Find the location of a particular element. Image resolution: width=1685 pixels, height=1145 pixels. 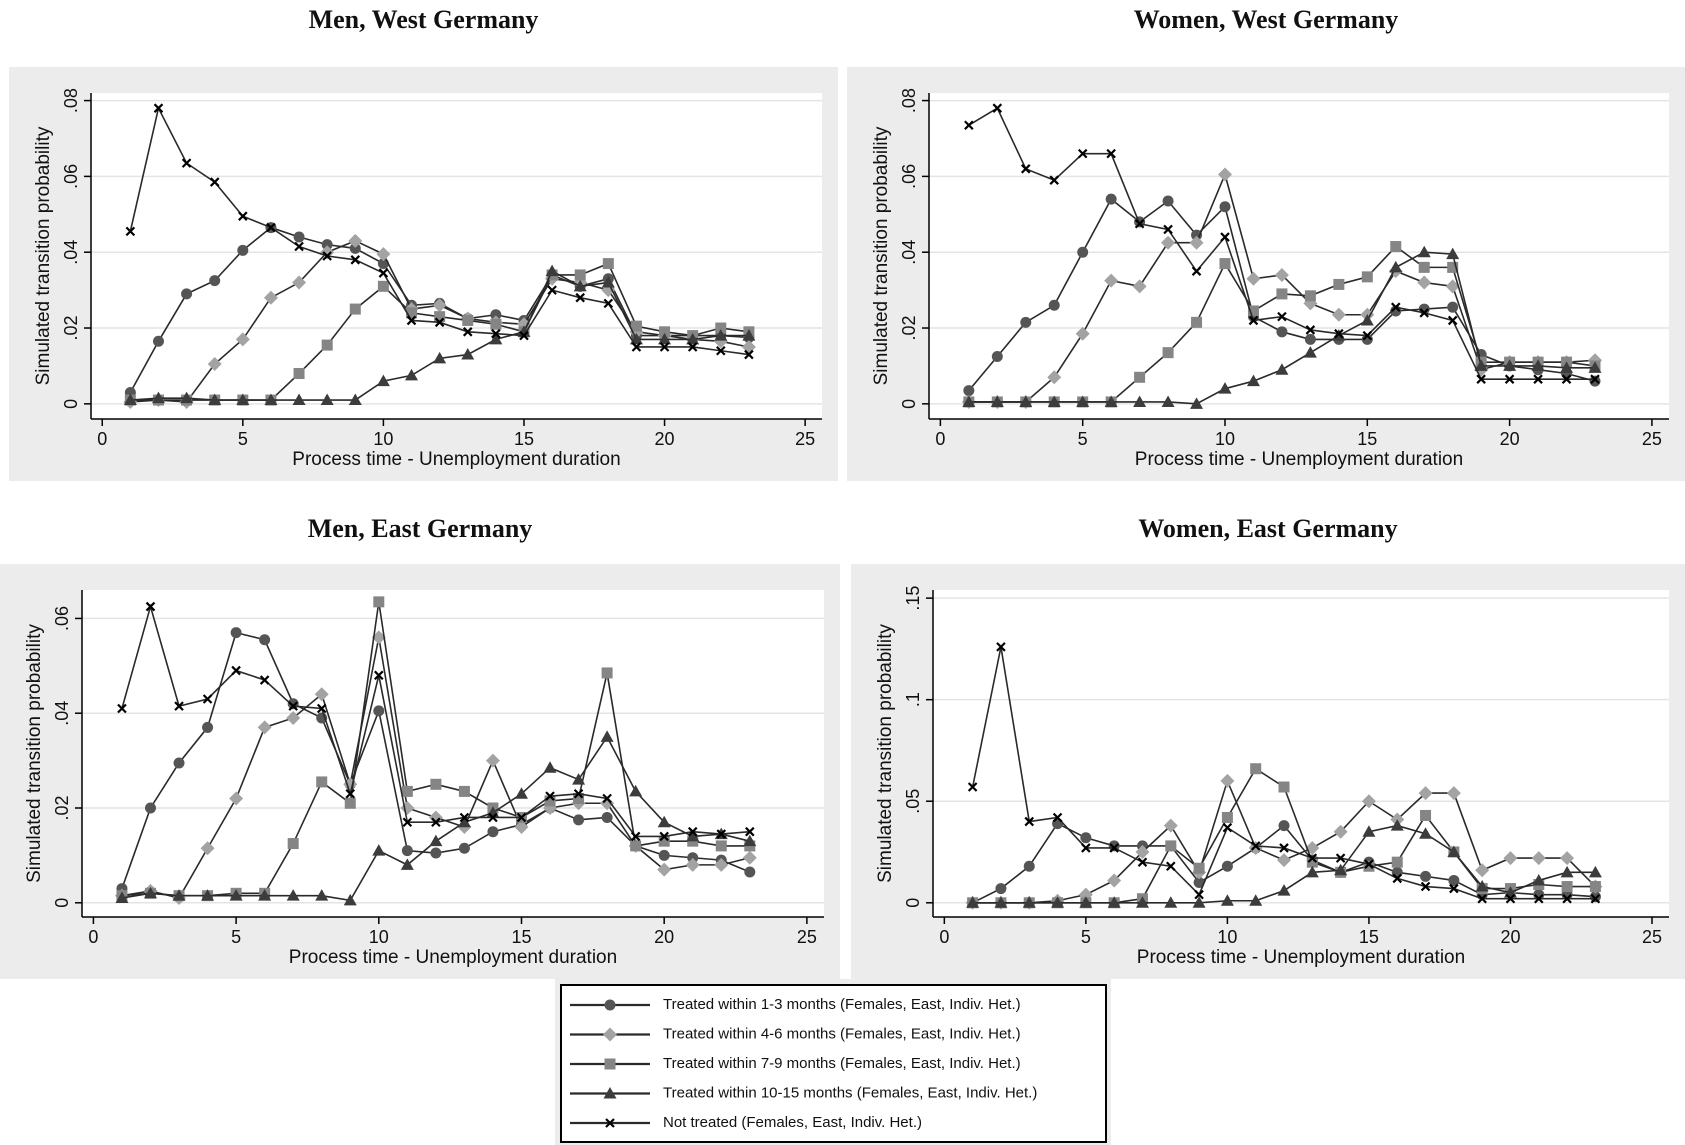

chart-title: Women, East Germany is located at coordinates (1267, 528).